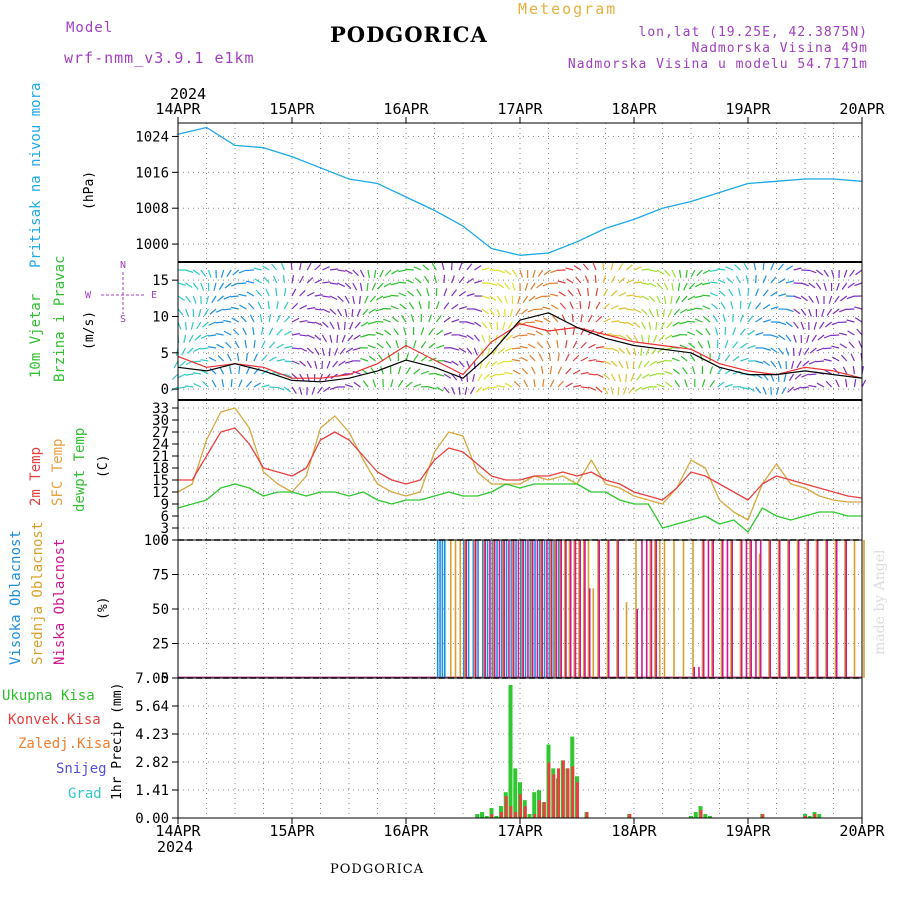  I want to click on altitude-label: Nadmorska Visina 49m, so click(779, 48).